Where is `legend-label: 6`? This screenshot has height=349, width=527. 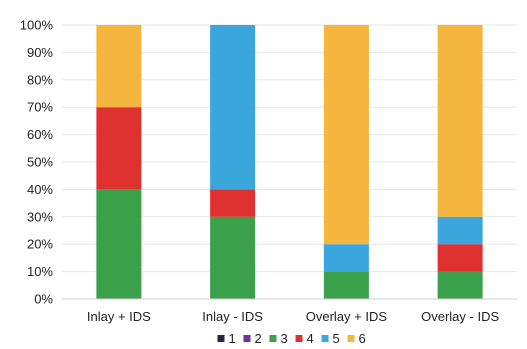 legend-label: 6 is located at coordinates (362, 338).